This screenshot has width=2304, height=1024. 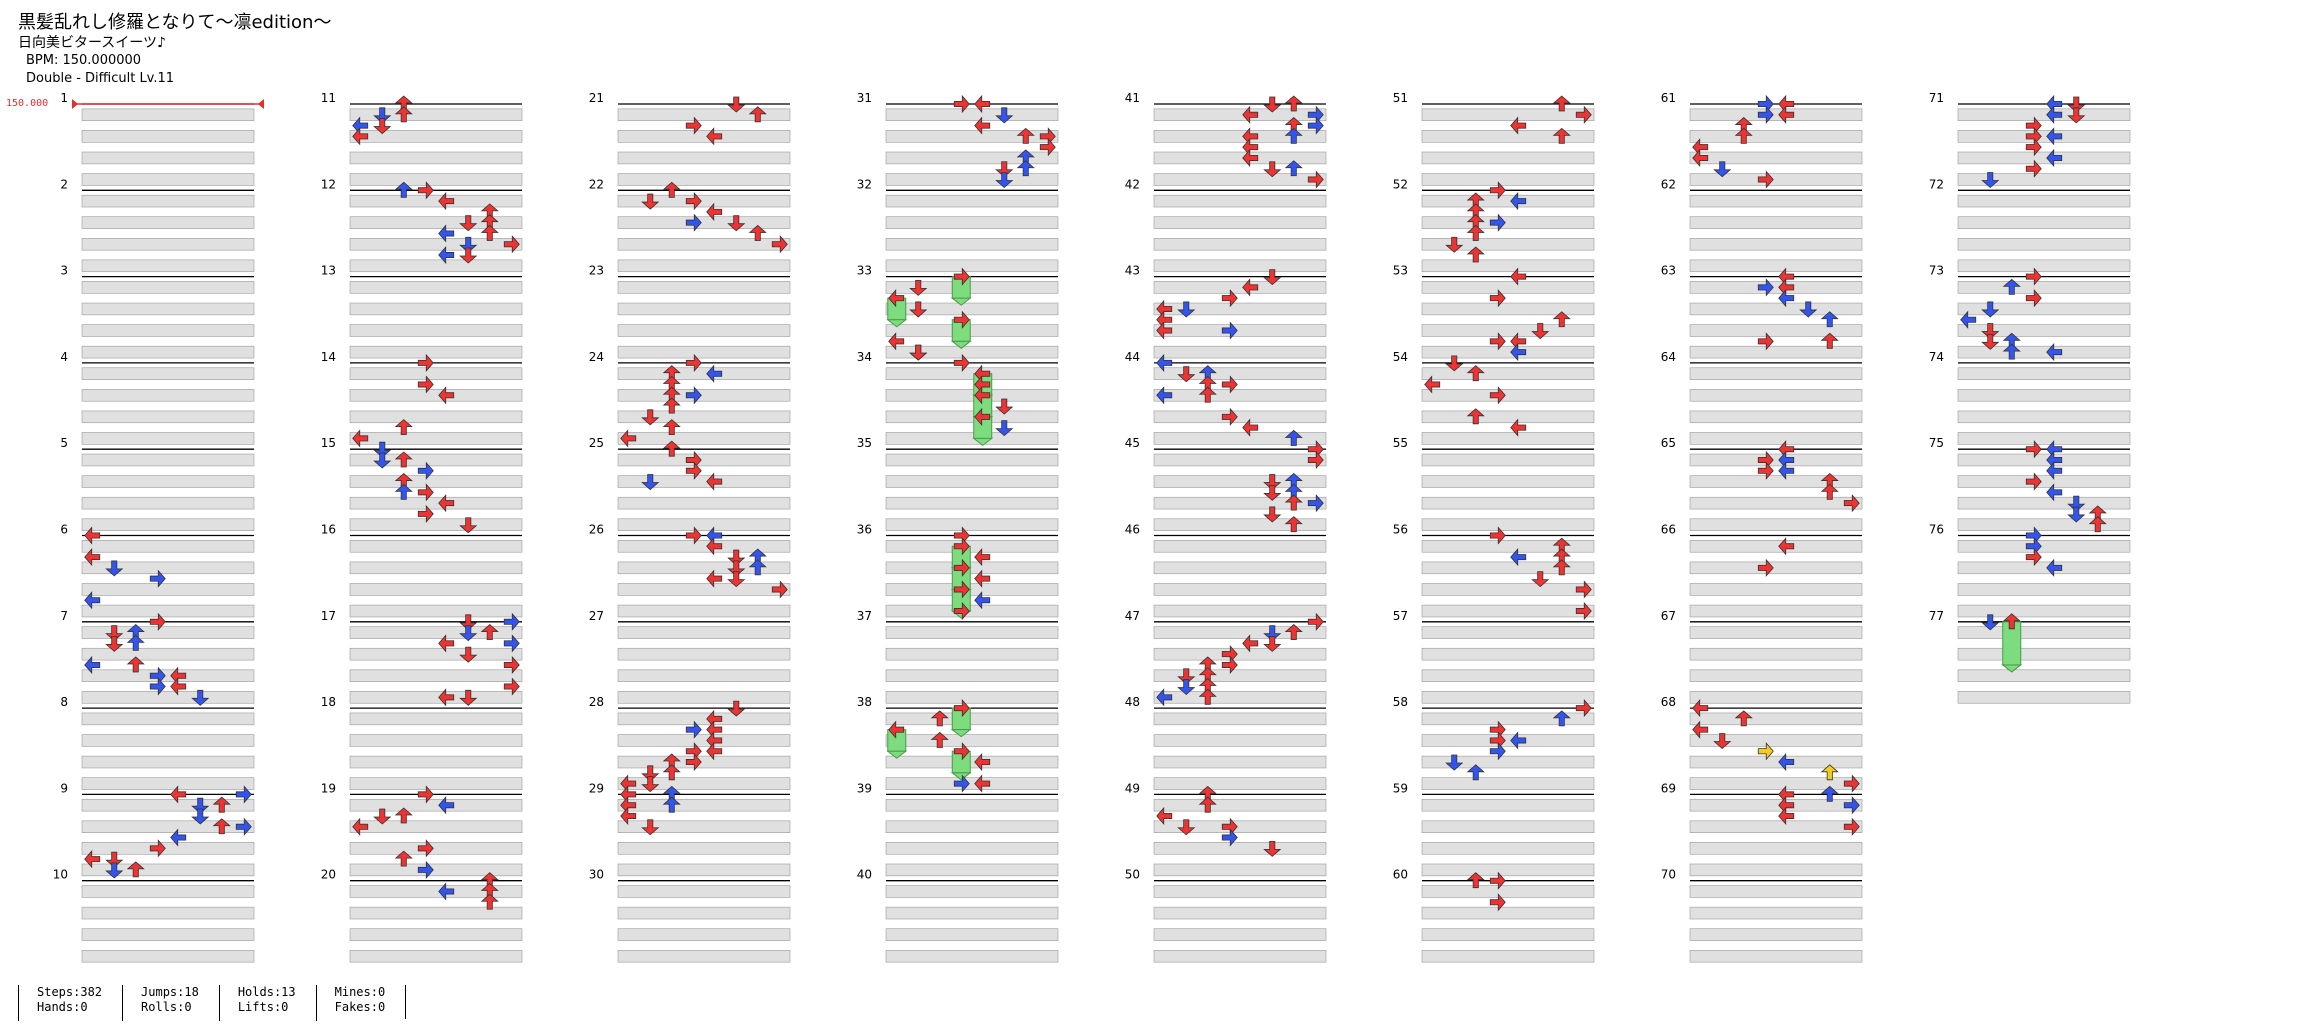 What do you see at coordinates (328, 530) in the screenshot?
I see `measure-number: 16` at bounding box center [328, 530].